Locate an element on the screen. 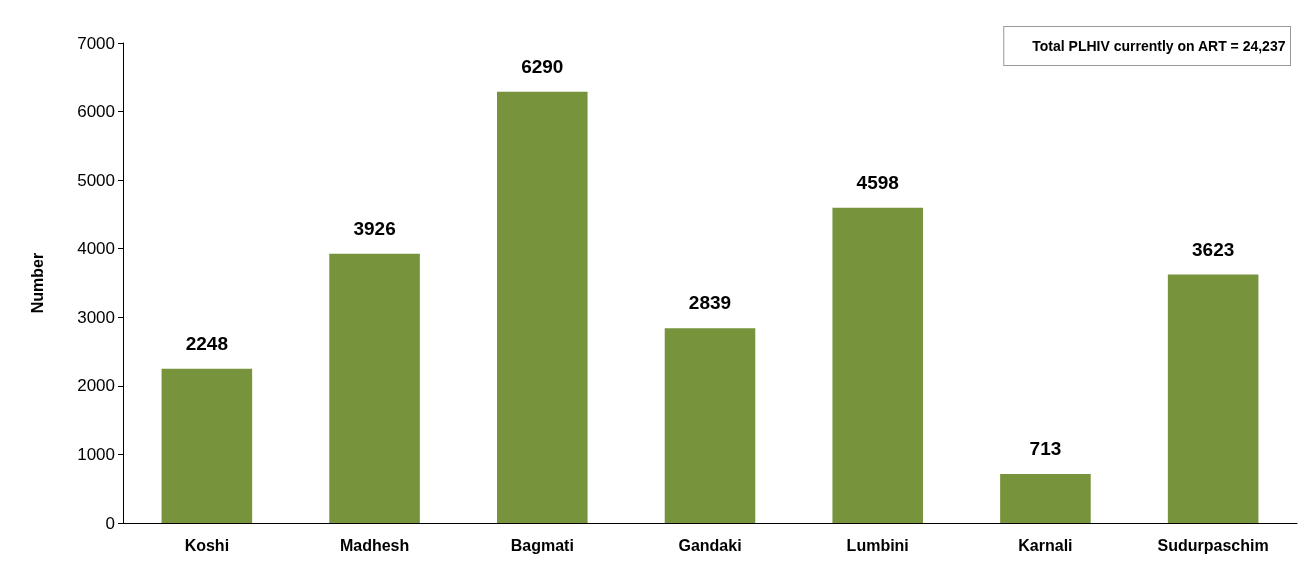  y-tick-label: 5000 is located at coordinates (96, 180).